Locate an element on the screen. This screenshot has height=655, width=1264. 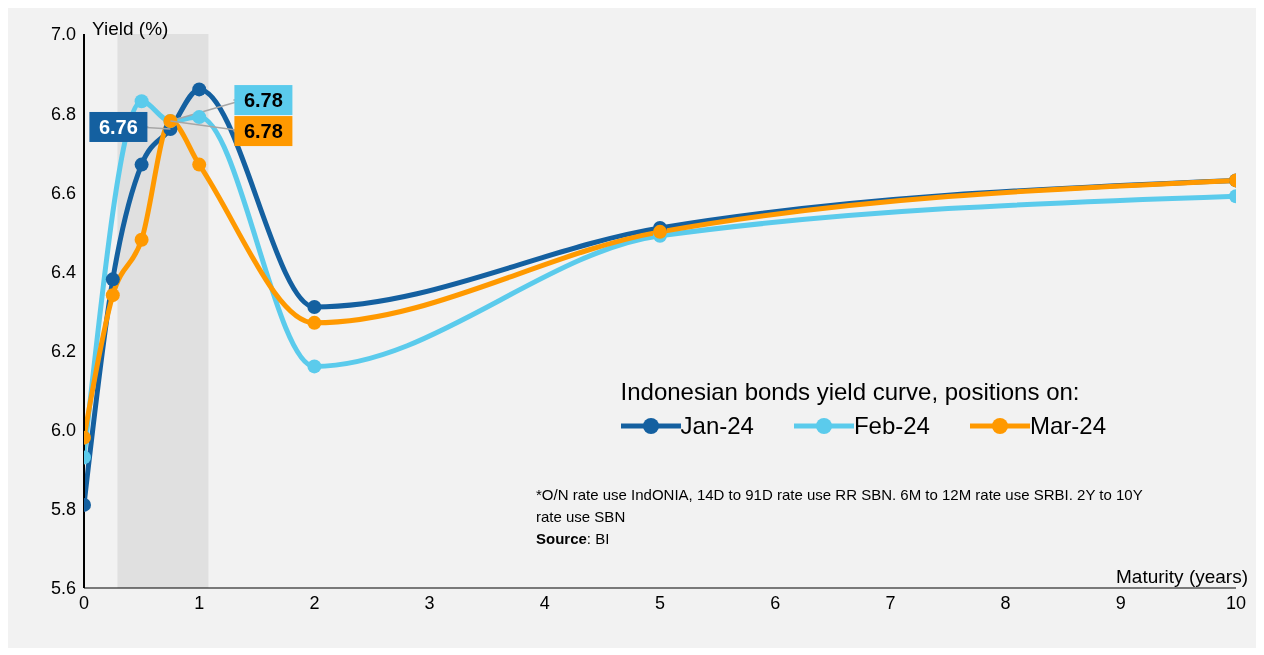
x-tick-label: 10 is located at coordinates (1236, 602).